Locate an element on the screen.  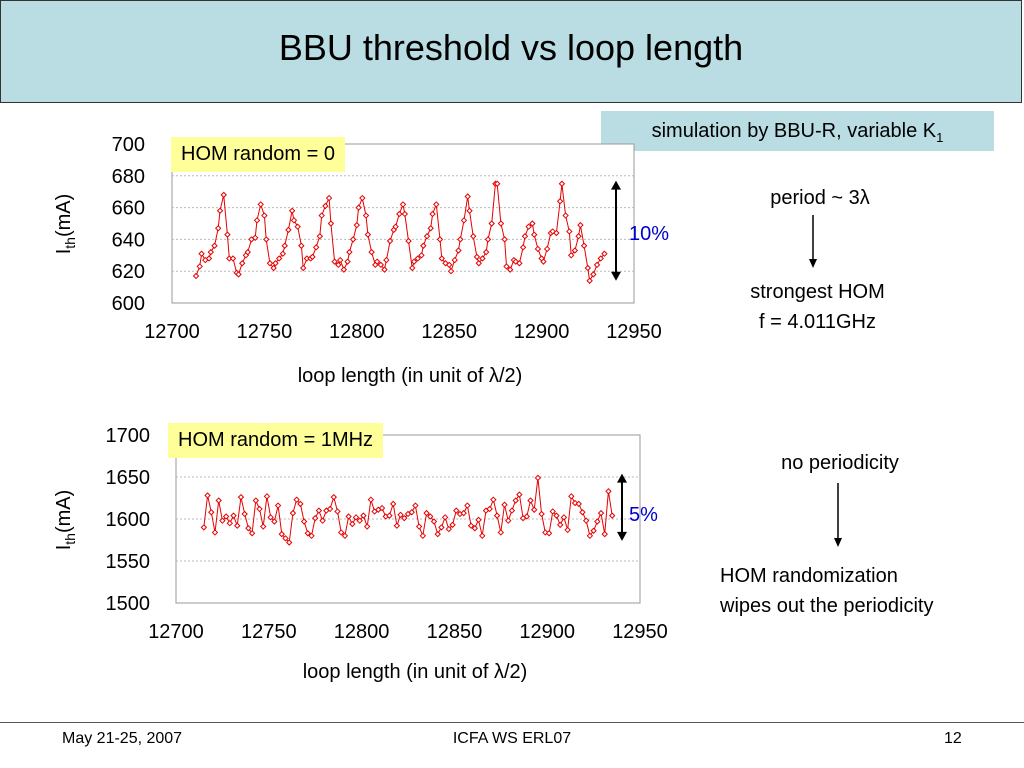
x-tick-label: 12850 is located at coordinates (455, 632).